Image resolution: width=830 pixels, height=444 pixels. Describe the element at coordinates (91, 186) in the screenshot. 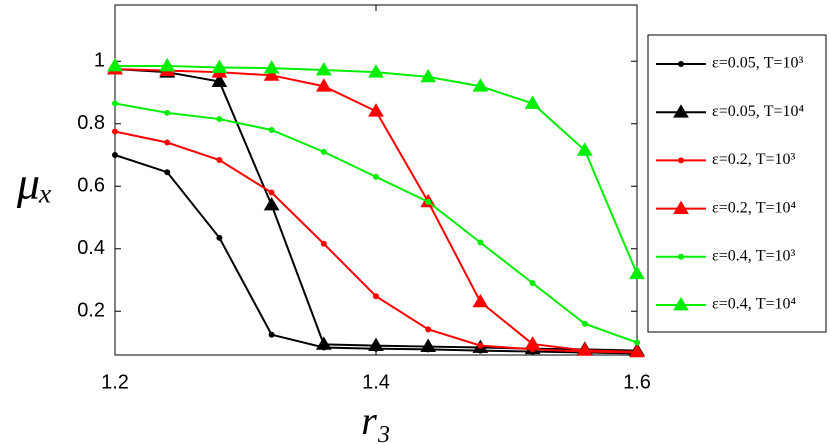

I see `y-tick-label: 0.6` at that location.